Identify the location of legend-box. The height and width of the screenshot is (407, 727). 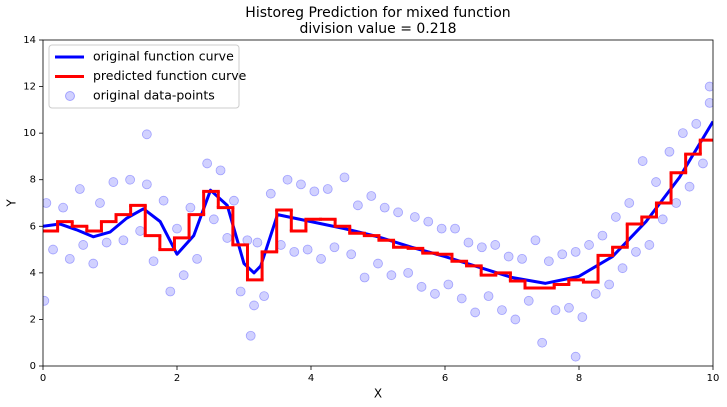
(144, 76).